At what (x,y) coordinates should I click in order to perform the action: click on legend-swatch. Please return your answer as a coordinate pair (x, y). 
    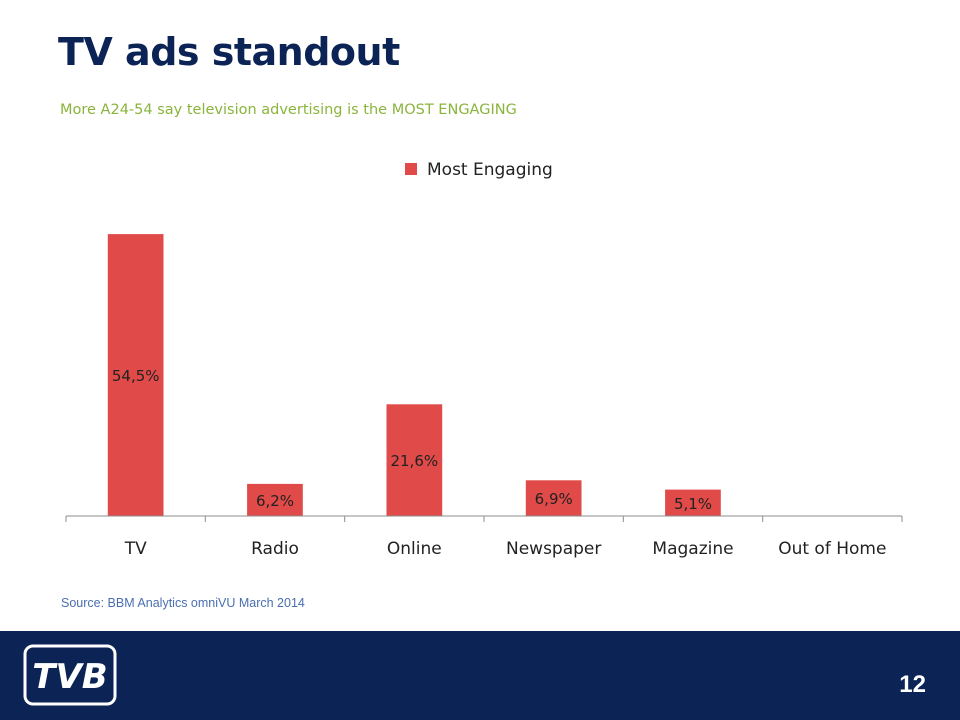
    Looking at the image, I should click on (411, 169).